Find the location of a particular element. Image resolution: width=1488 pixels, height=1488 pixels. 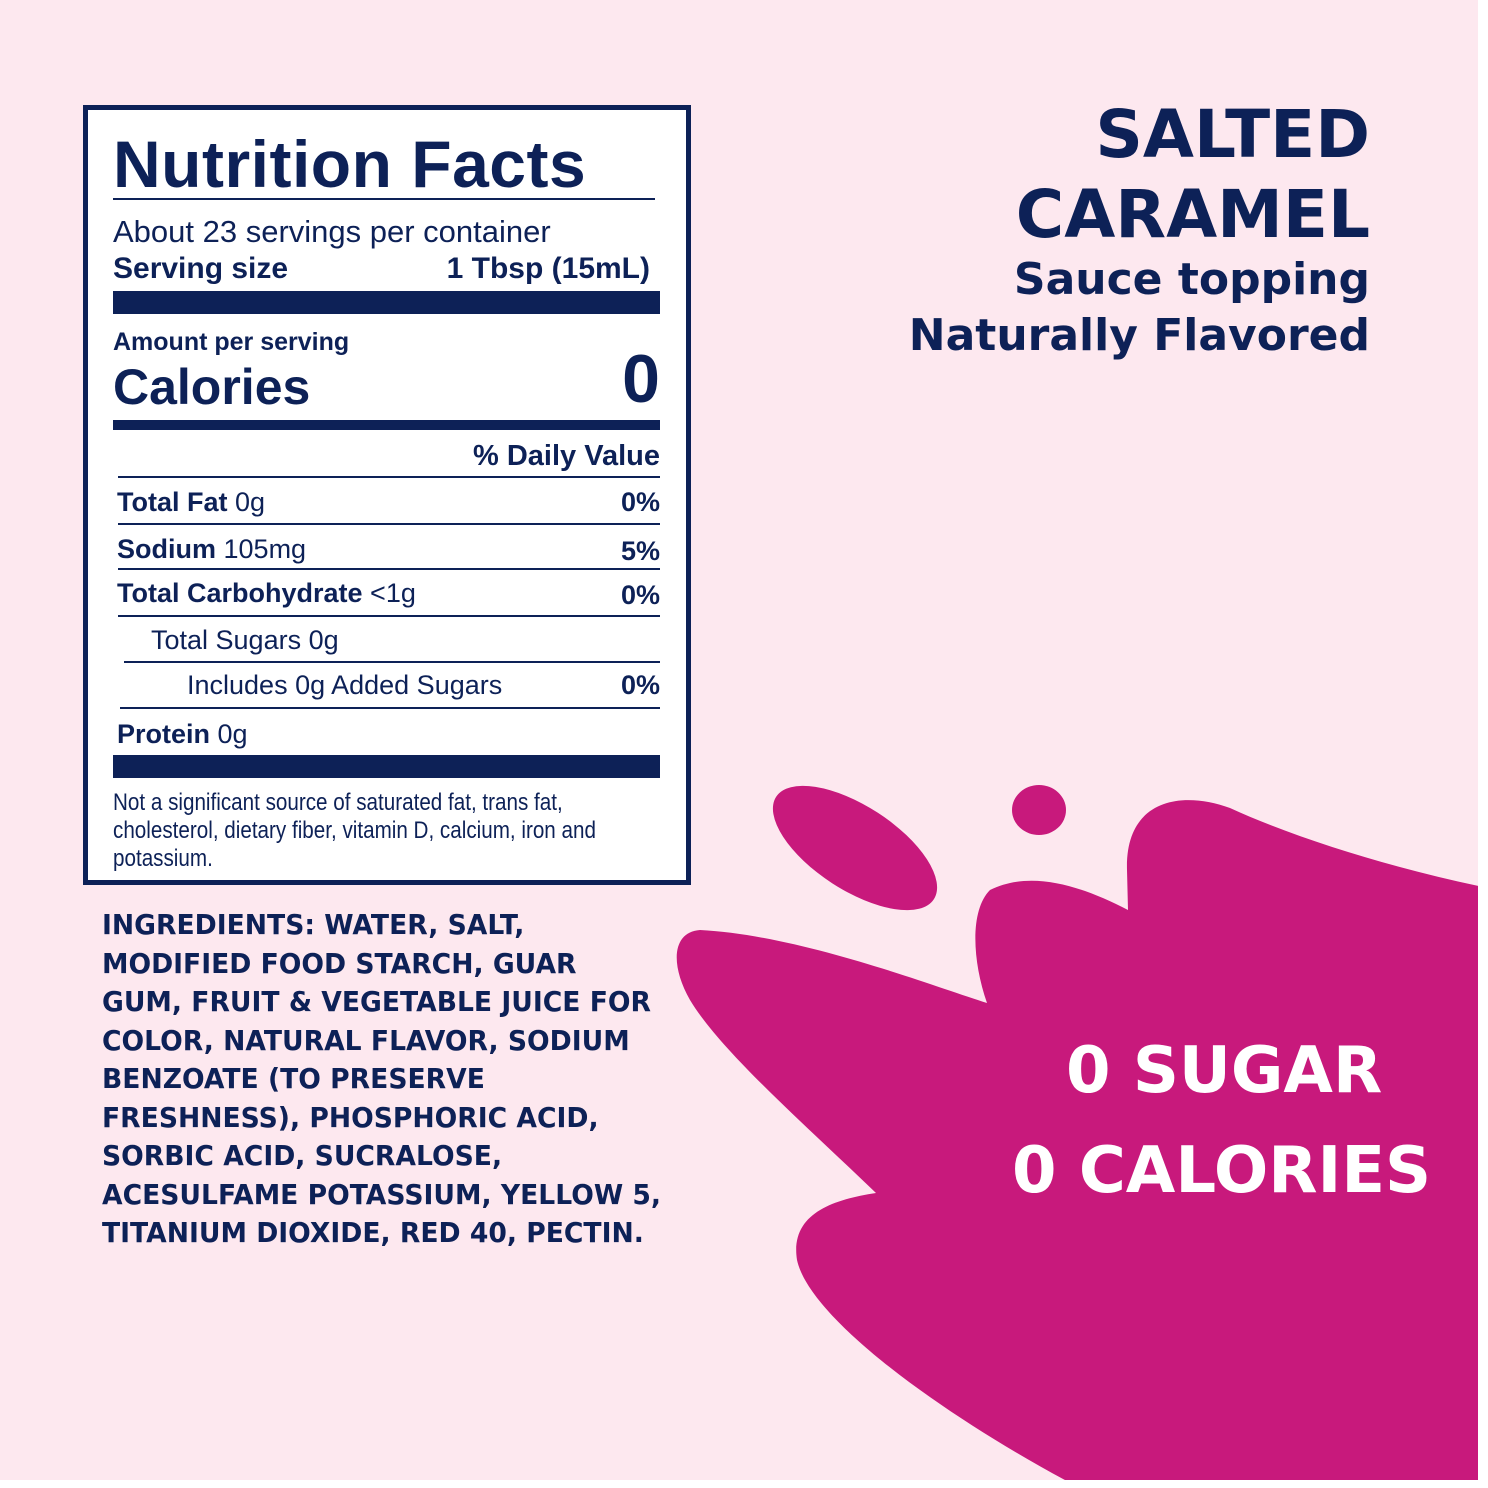

servings-per-container: About 23 servings per container is located at coordinates (332, 231).